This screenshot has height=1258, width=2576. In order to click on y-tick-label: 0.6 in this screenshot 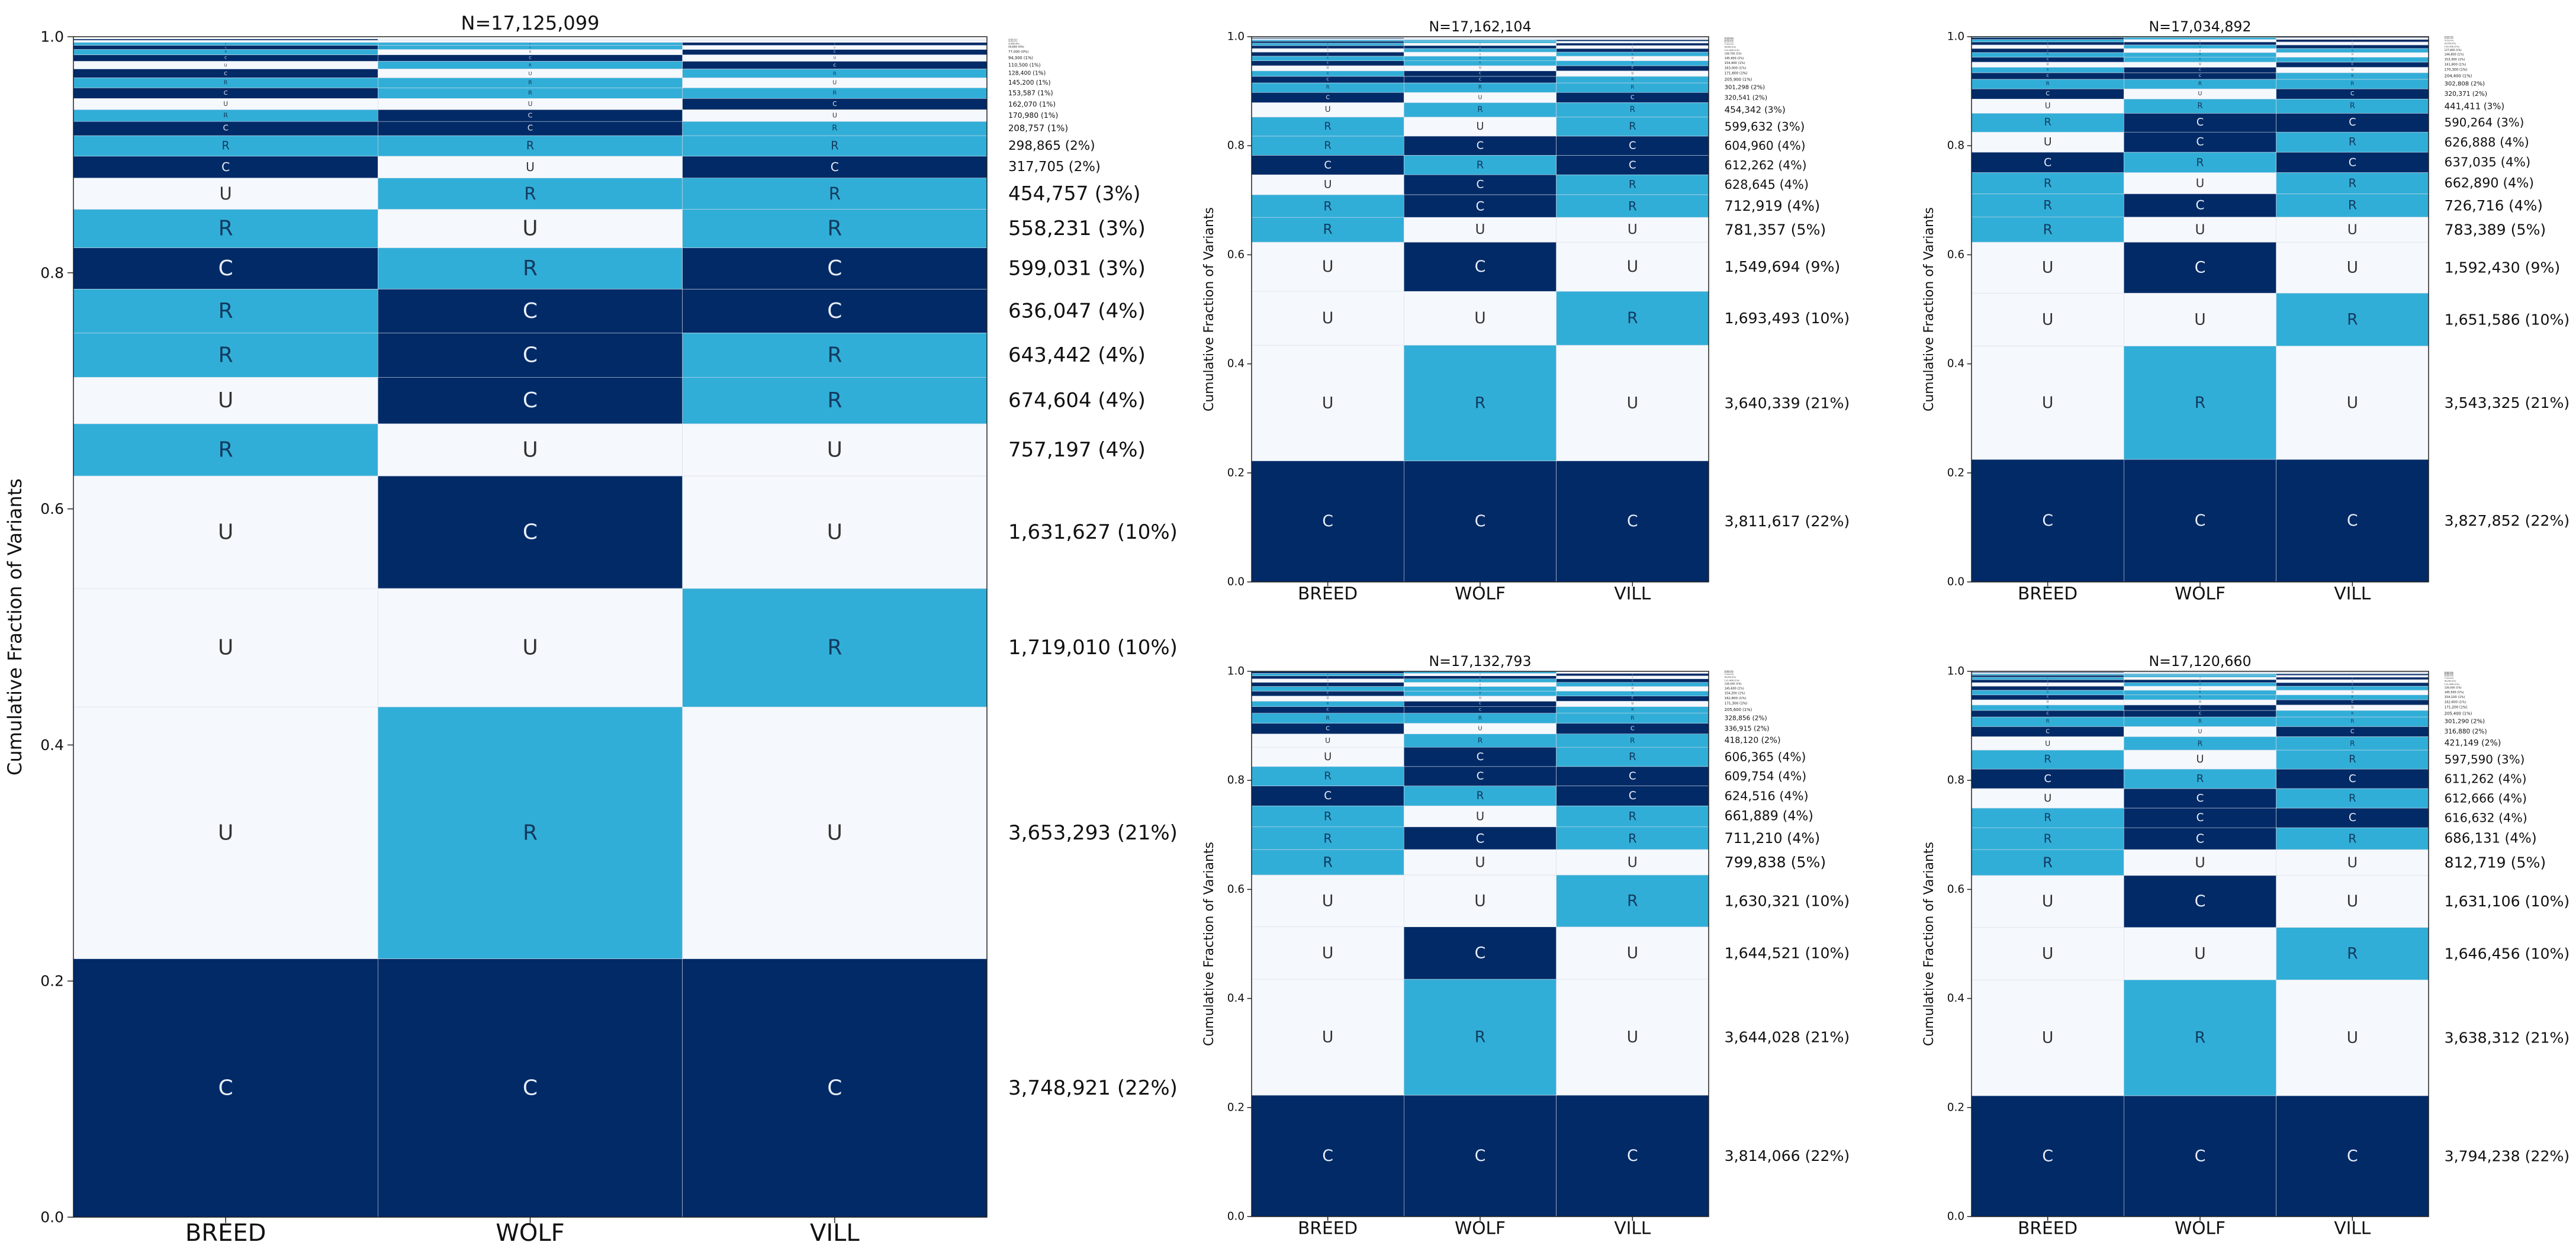, I will do `click(1235, 889)`.